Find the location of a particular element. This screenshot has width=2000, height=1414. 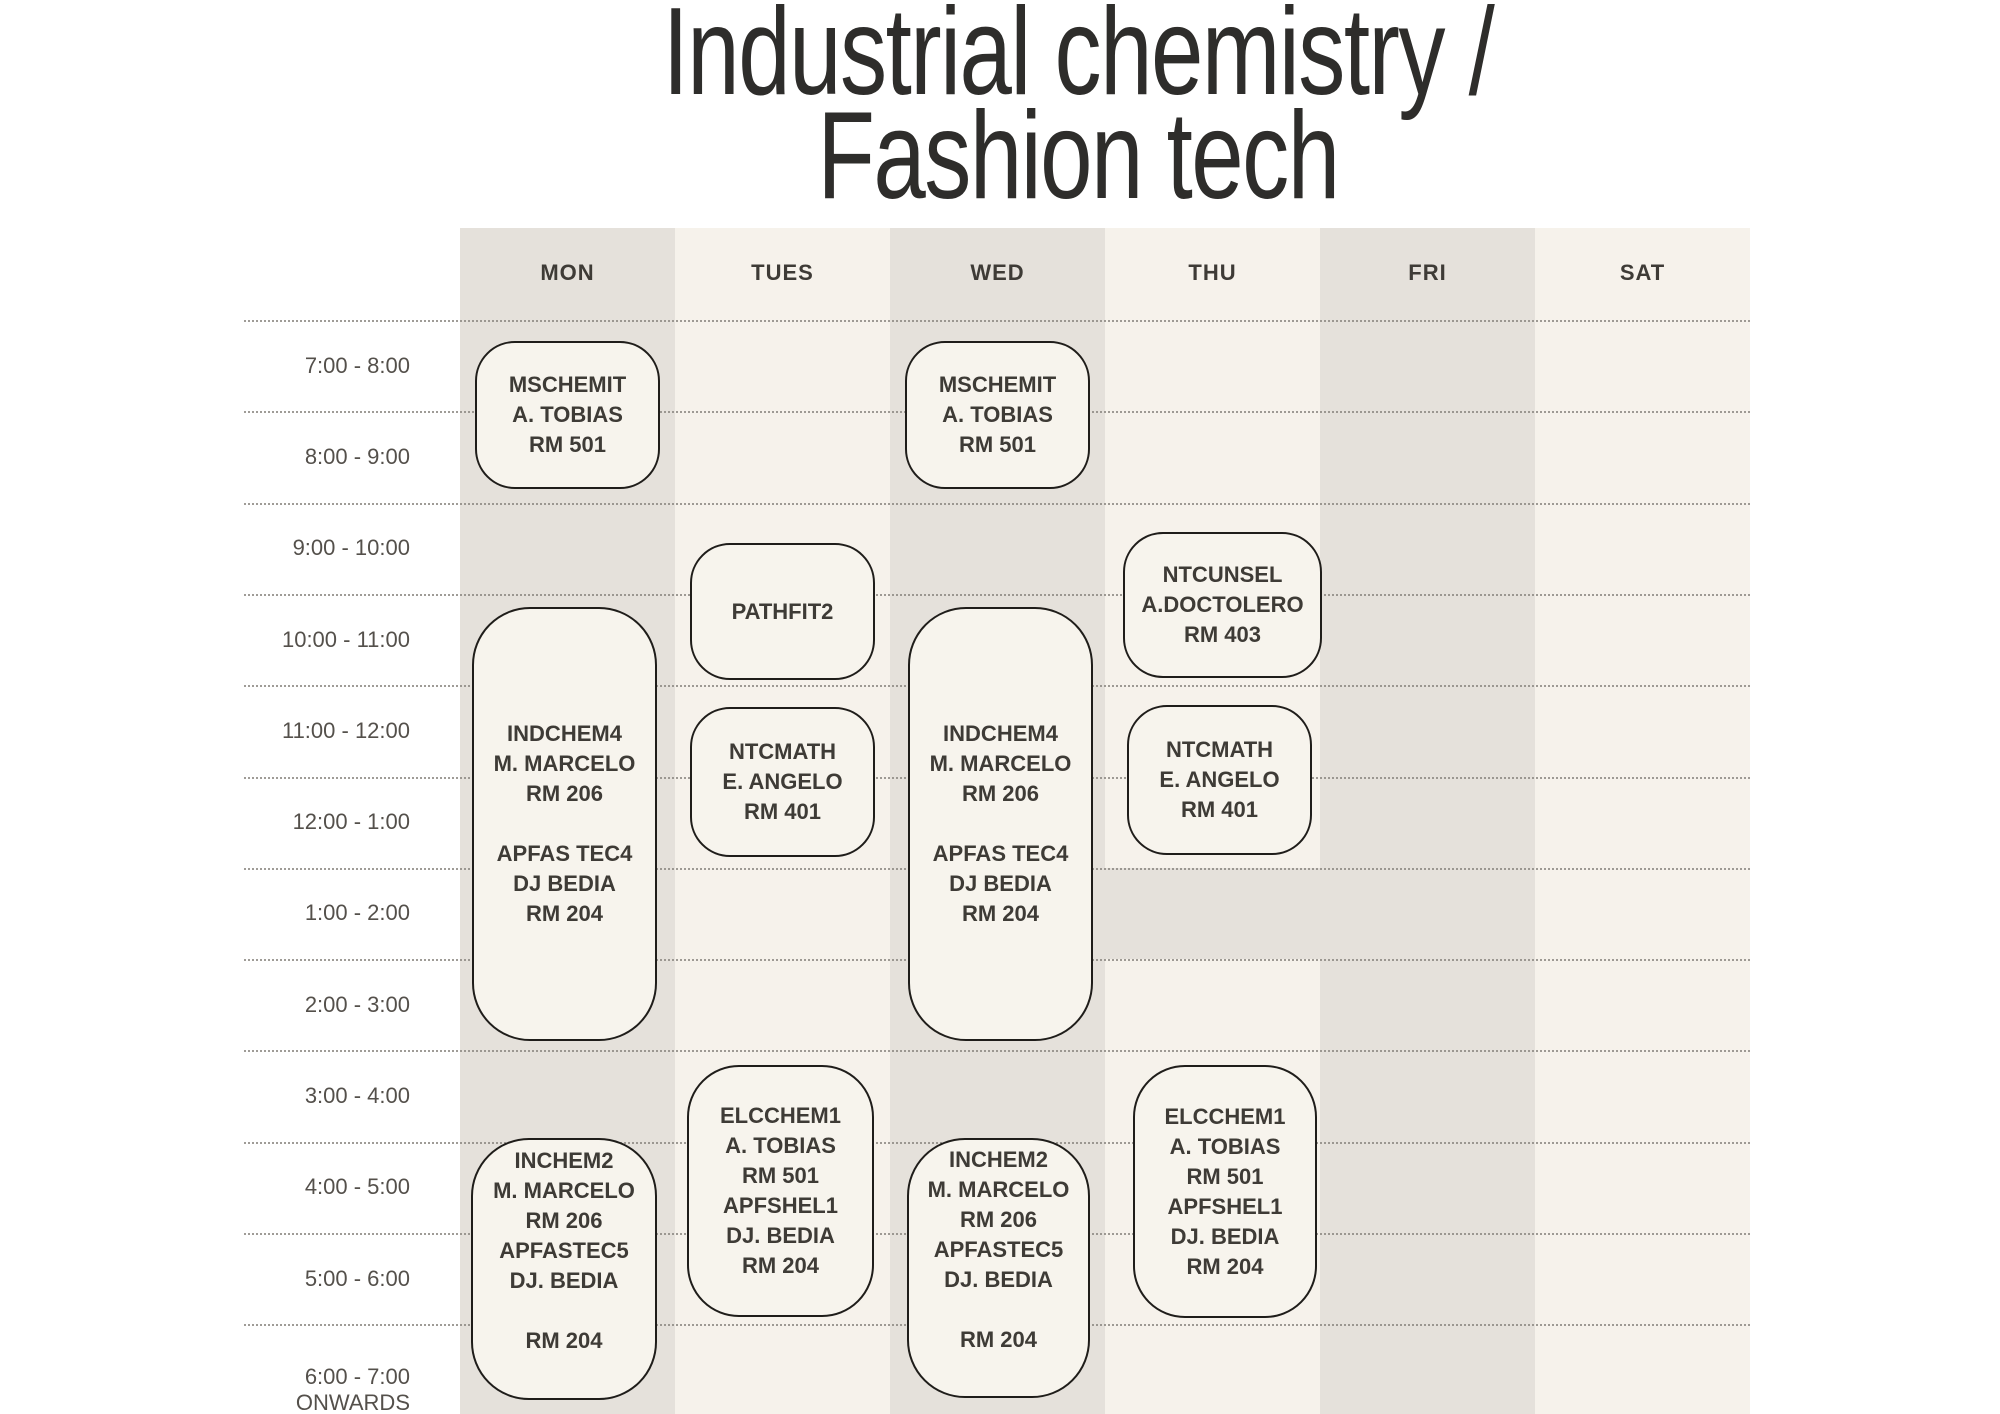

time-label-10-11: 10:00 - 11:00 is located at coordinates (345, 639).